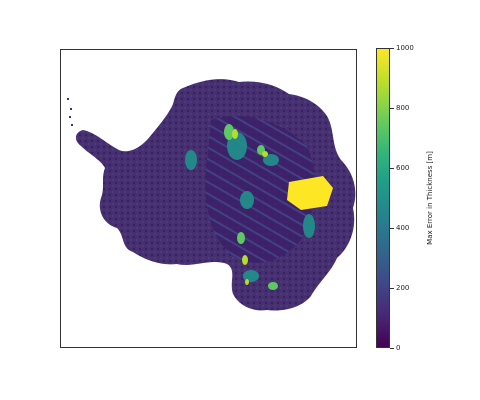 This screenshot has height=400, width=480. What do you see at coordinates (70, 112) in the screenshot?
I see `islands` at bounding box center [70, 112].